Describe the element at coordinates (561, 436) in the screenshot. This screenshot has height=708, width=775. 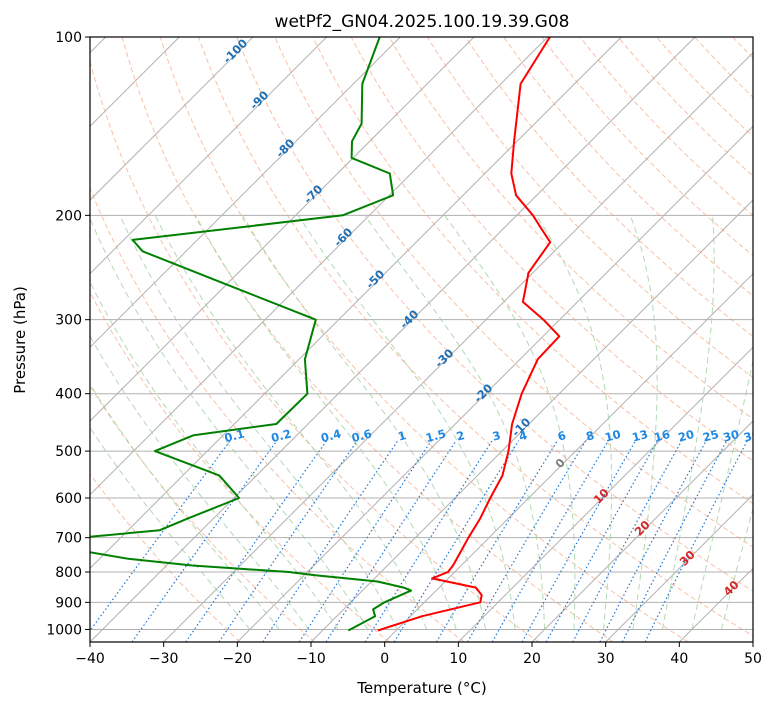
I see `mixing-ratio-label: 6` at that location.